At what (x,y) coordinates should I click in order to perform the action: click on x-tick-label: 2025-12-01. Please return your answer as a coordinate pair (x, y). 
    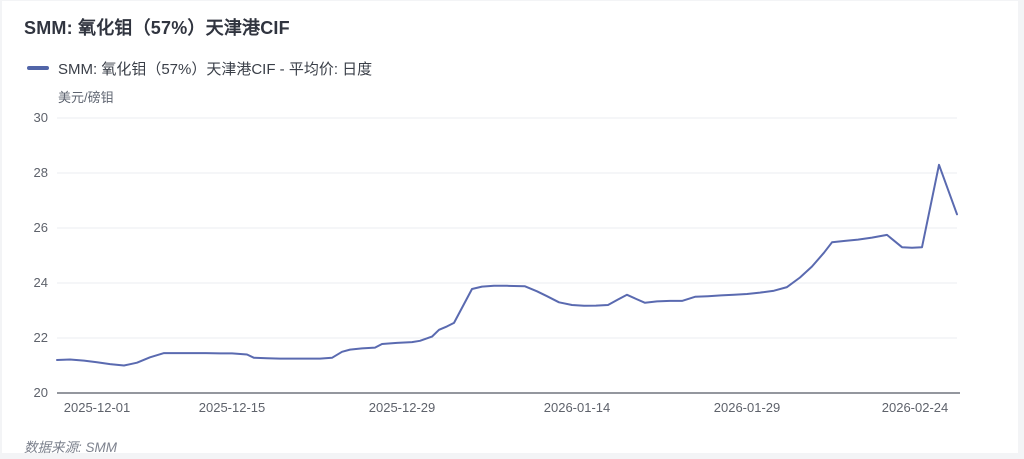
    Looking at the image, I should click on (97, 407).